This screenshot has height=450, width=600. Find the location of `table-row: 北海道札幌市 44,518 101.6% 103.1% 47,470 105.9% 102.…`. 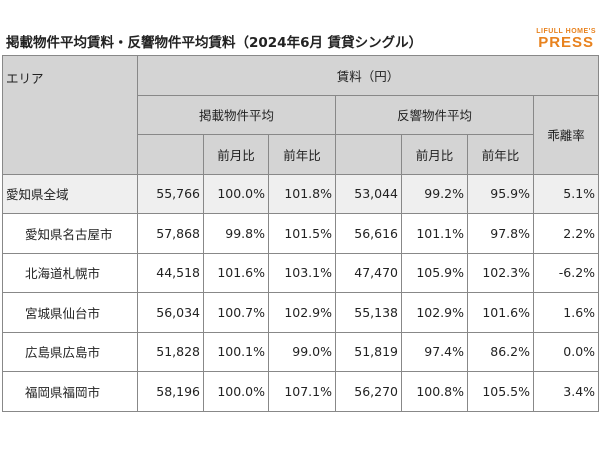

table-row: 北海道札幌市 44,518 101.6% 103.1% 47,470 105.9% 102.… is located at coordinates (301, 272).